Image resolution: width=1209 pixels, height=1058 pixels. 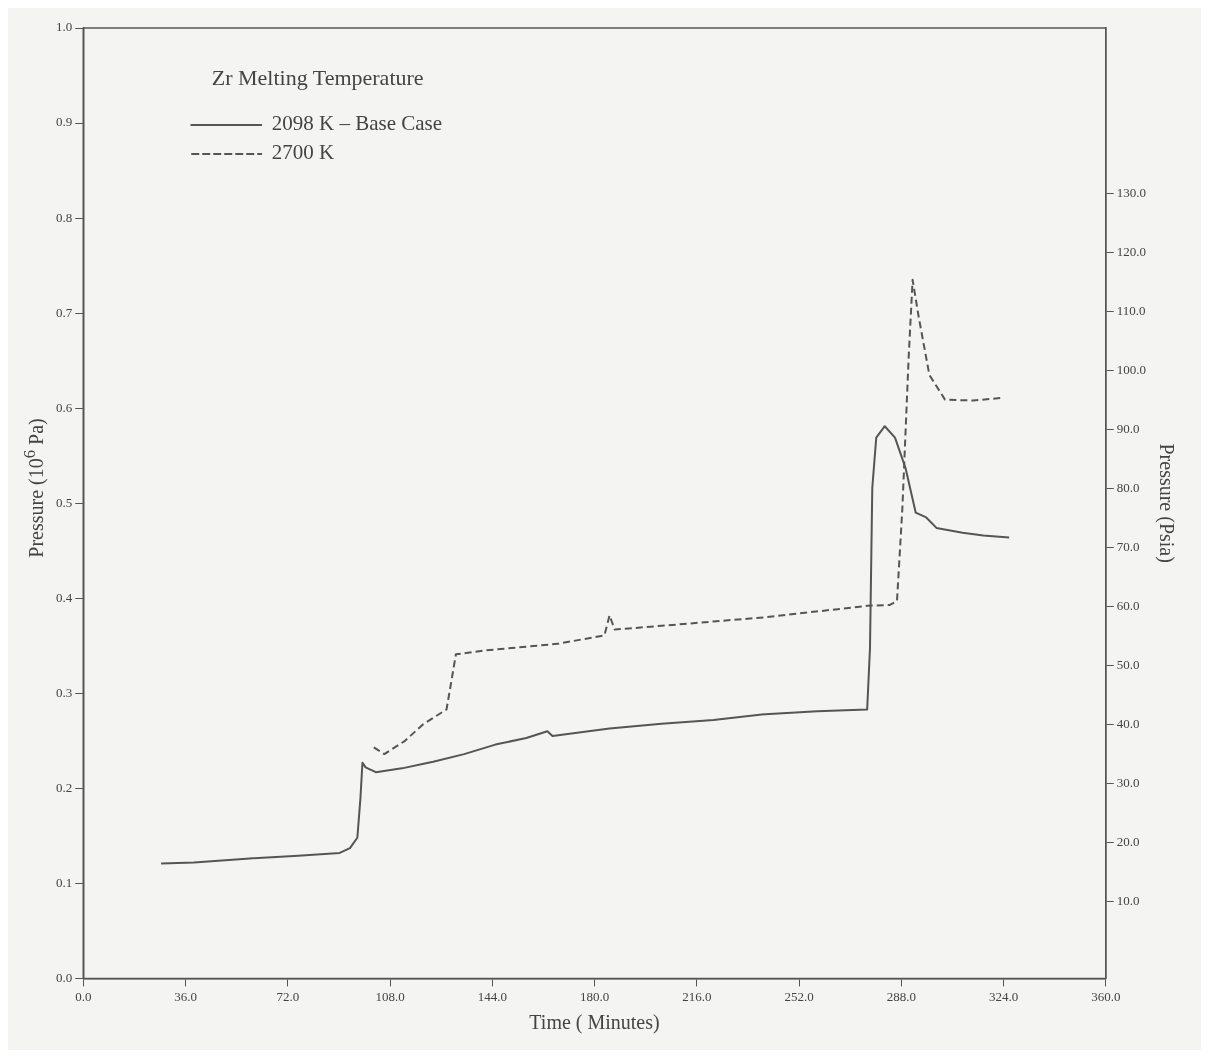 What do you see at coordinates (1131, 192) in the screenshot?
I see `y2-tick-label: 130.0` at bounding box center [1131, 192].